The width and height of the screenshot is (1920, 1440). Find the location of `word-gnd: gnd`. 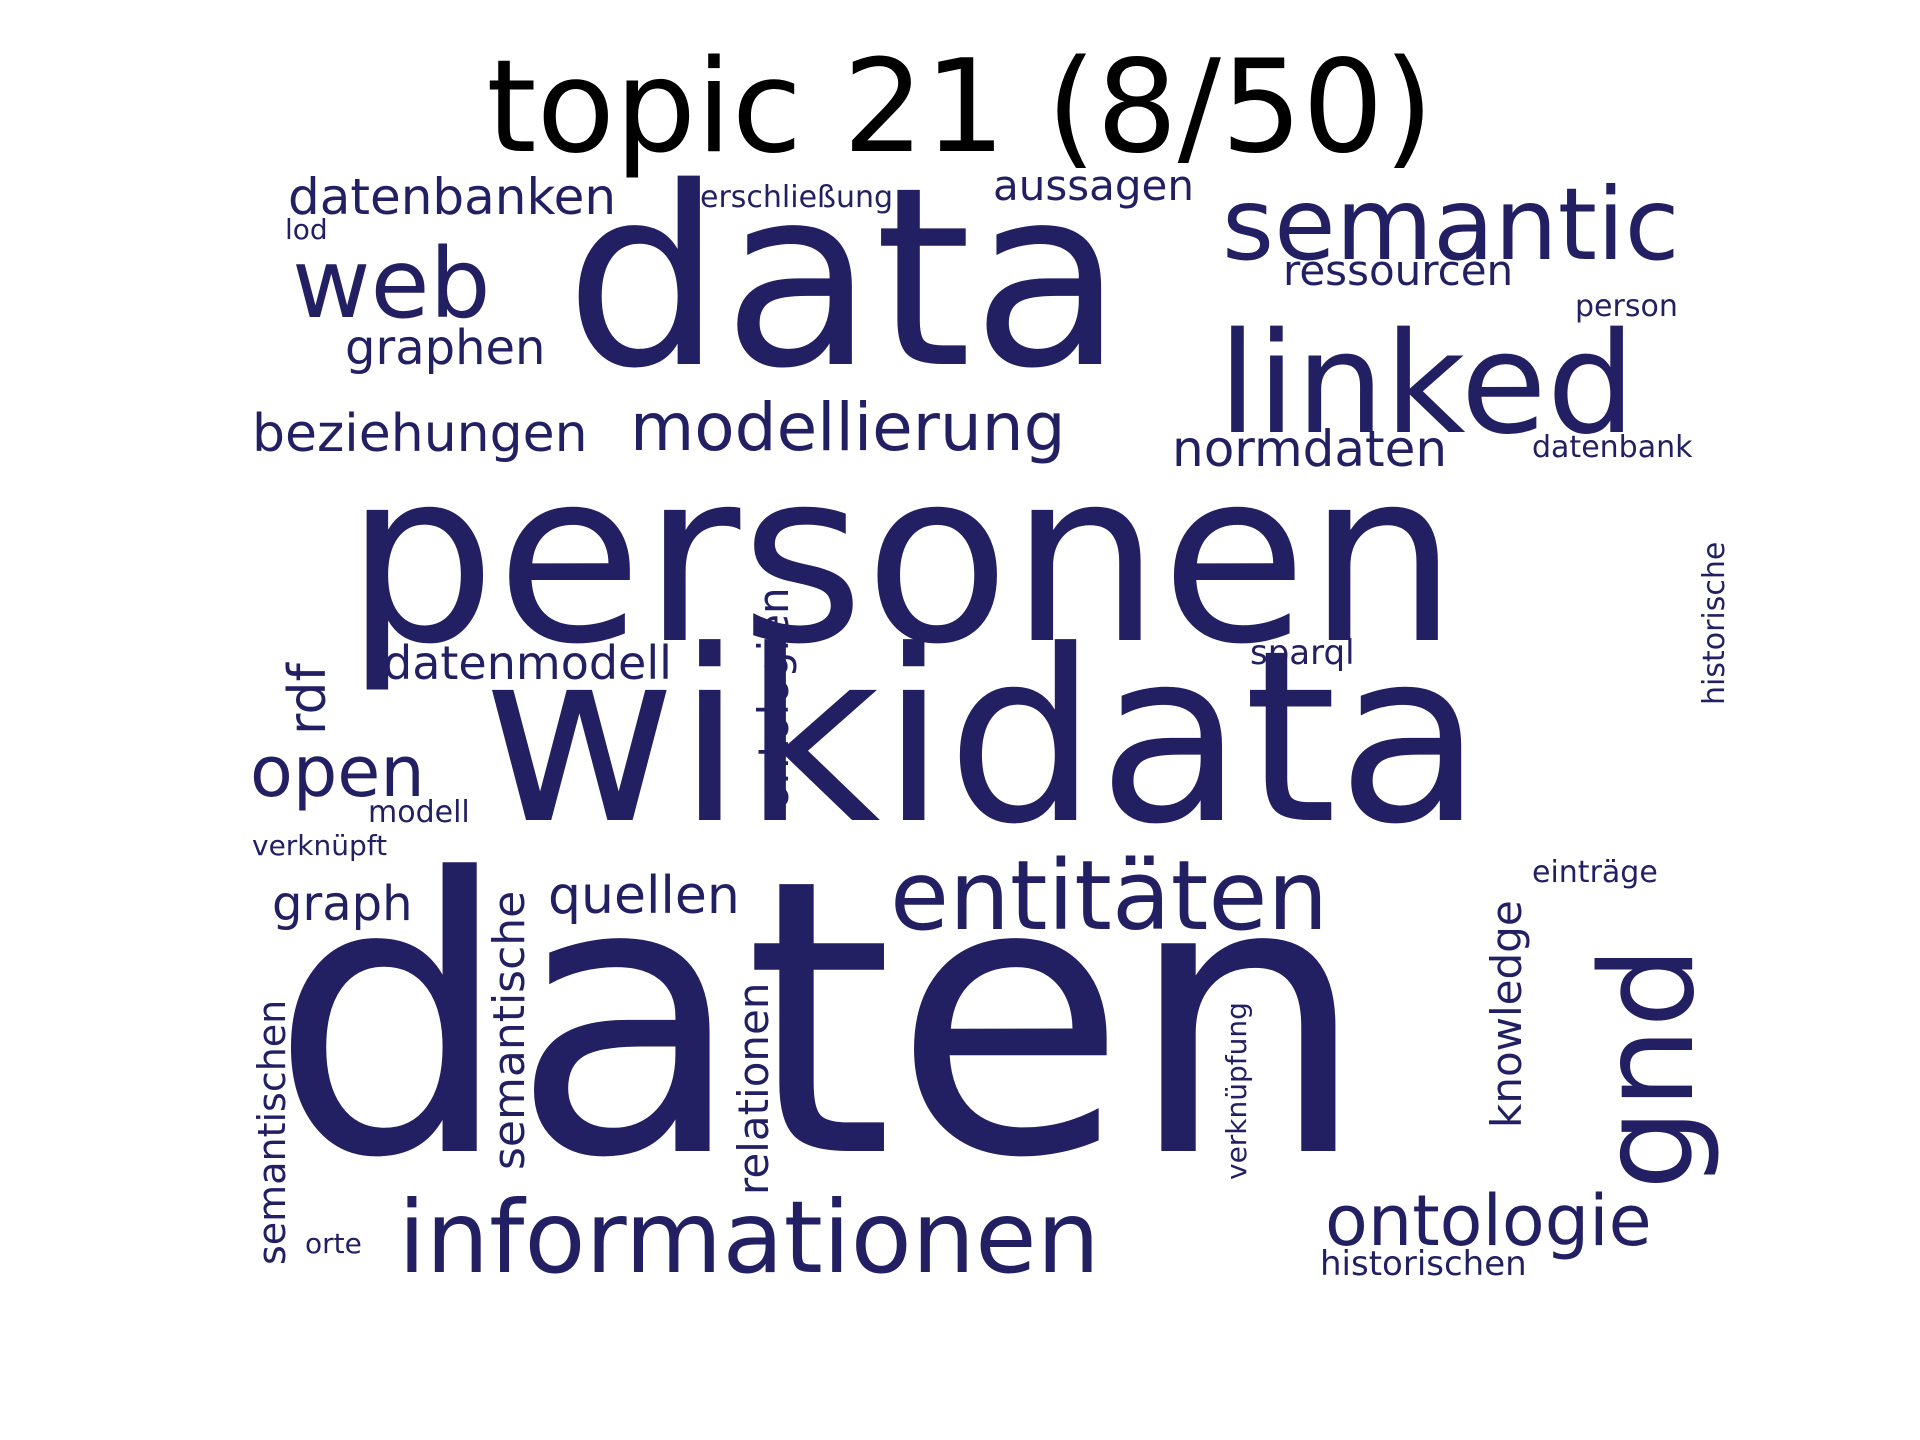

word-gnd: gnd is located at coordinates (1648, 1068).